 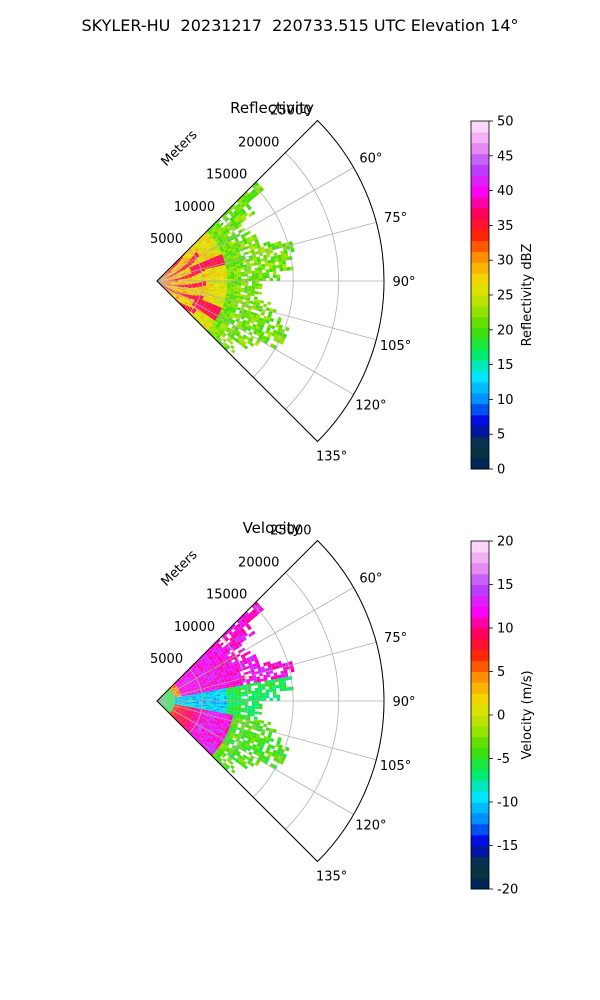 What do you see at coordinates (505, 400) in the screenshot?
I see `colorbar-tick-label: 10` at bounding box center [505, 400].